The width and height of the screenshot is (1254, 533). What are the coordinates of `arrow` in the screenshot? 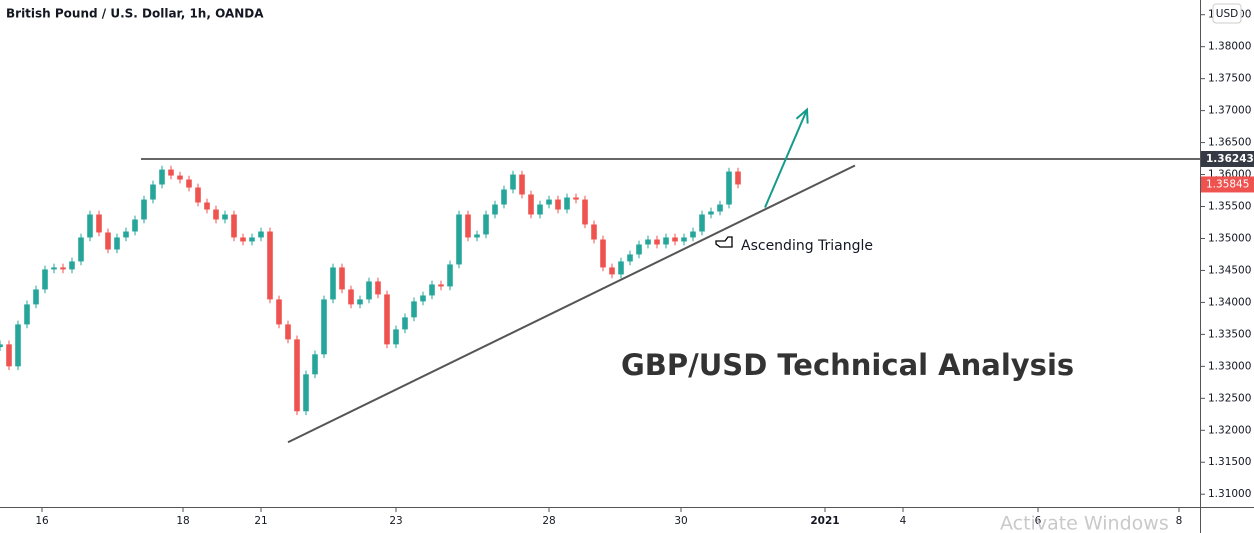 It's located at (786, 158).